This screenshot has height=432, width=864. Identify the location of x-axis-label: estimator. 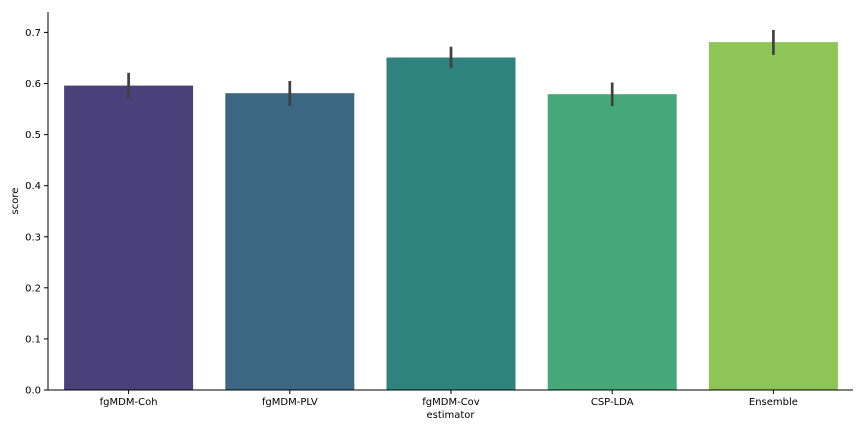
(450, 415).